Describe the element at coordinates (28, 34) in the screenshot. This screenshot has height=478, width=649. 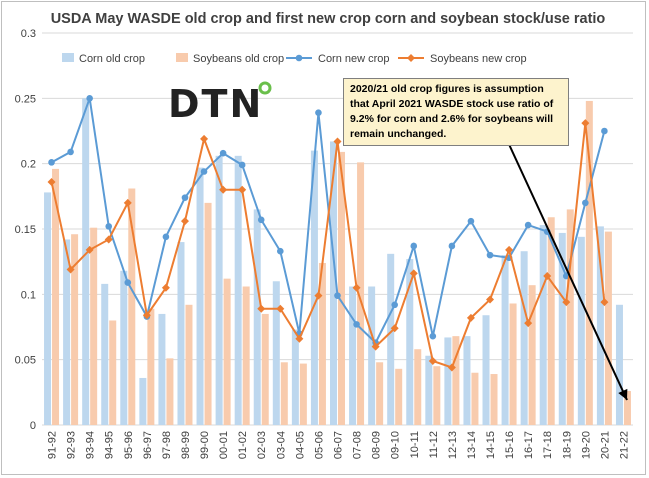
I see `y-tick-label: 0.3` at that location.